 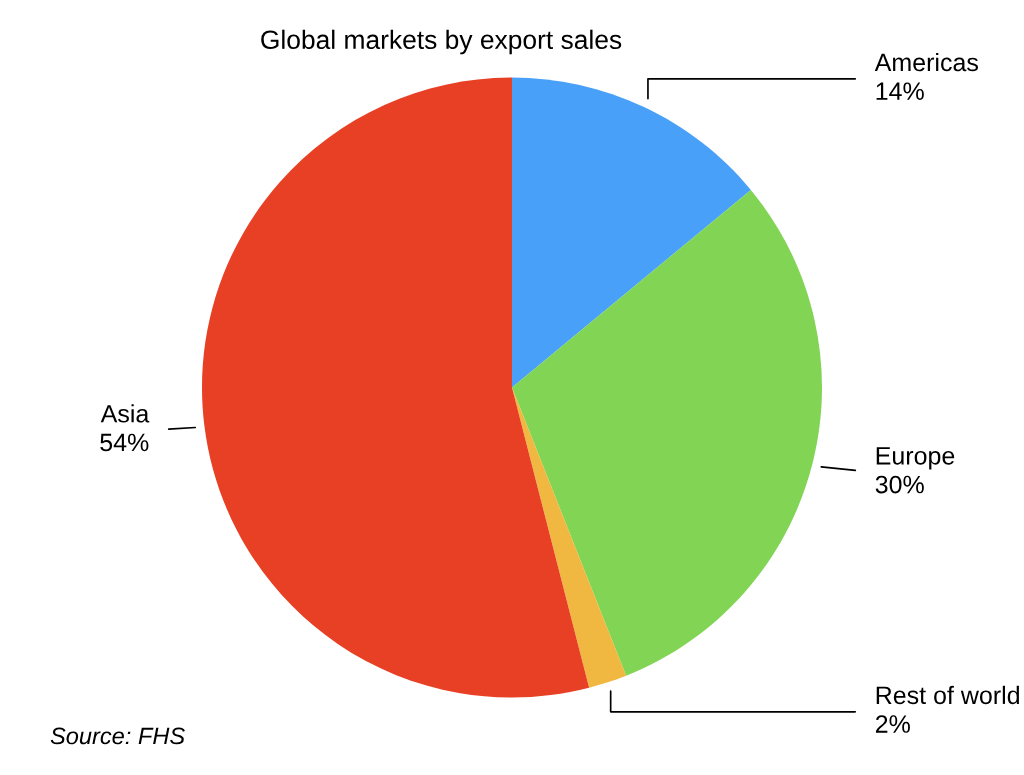 What do you see at coordinates (899, 484) in the screenshot?
I see `data-label: 30%` at bounding box center [899, 484].